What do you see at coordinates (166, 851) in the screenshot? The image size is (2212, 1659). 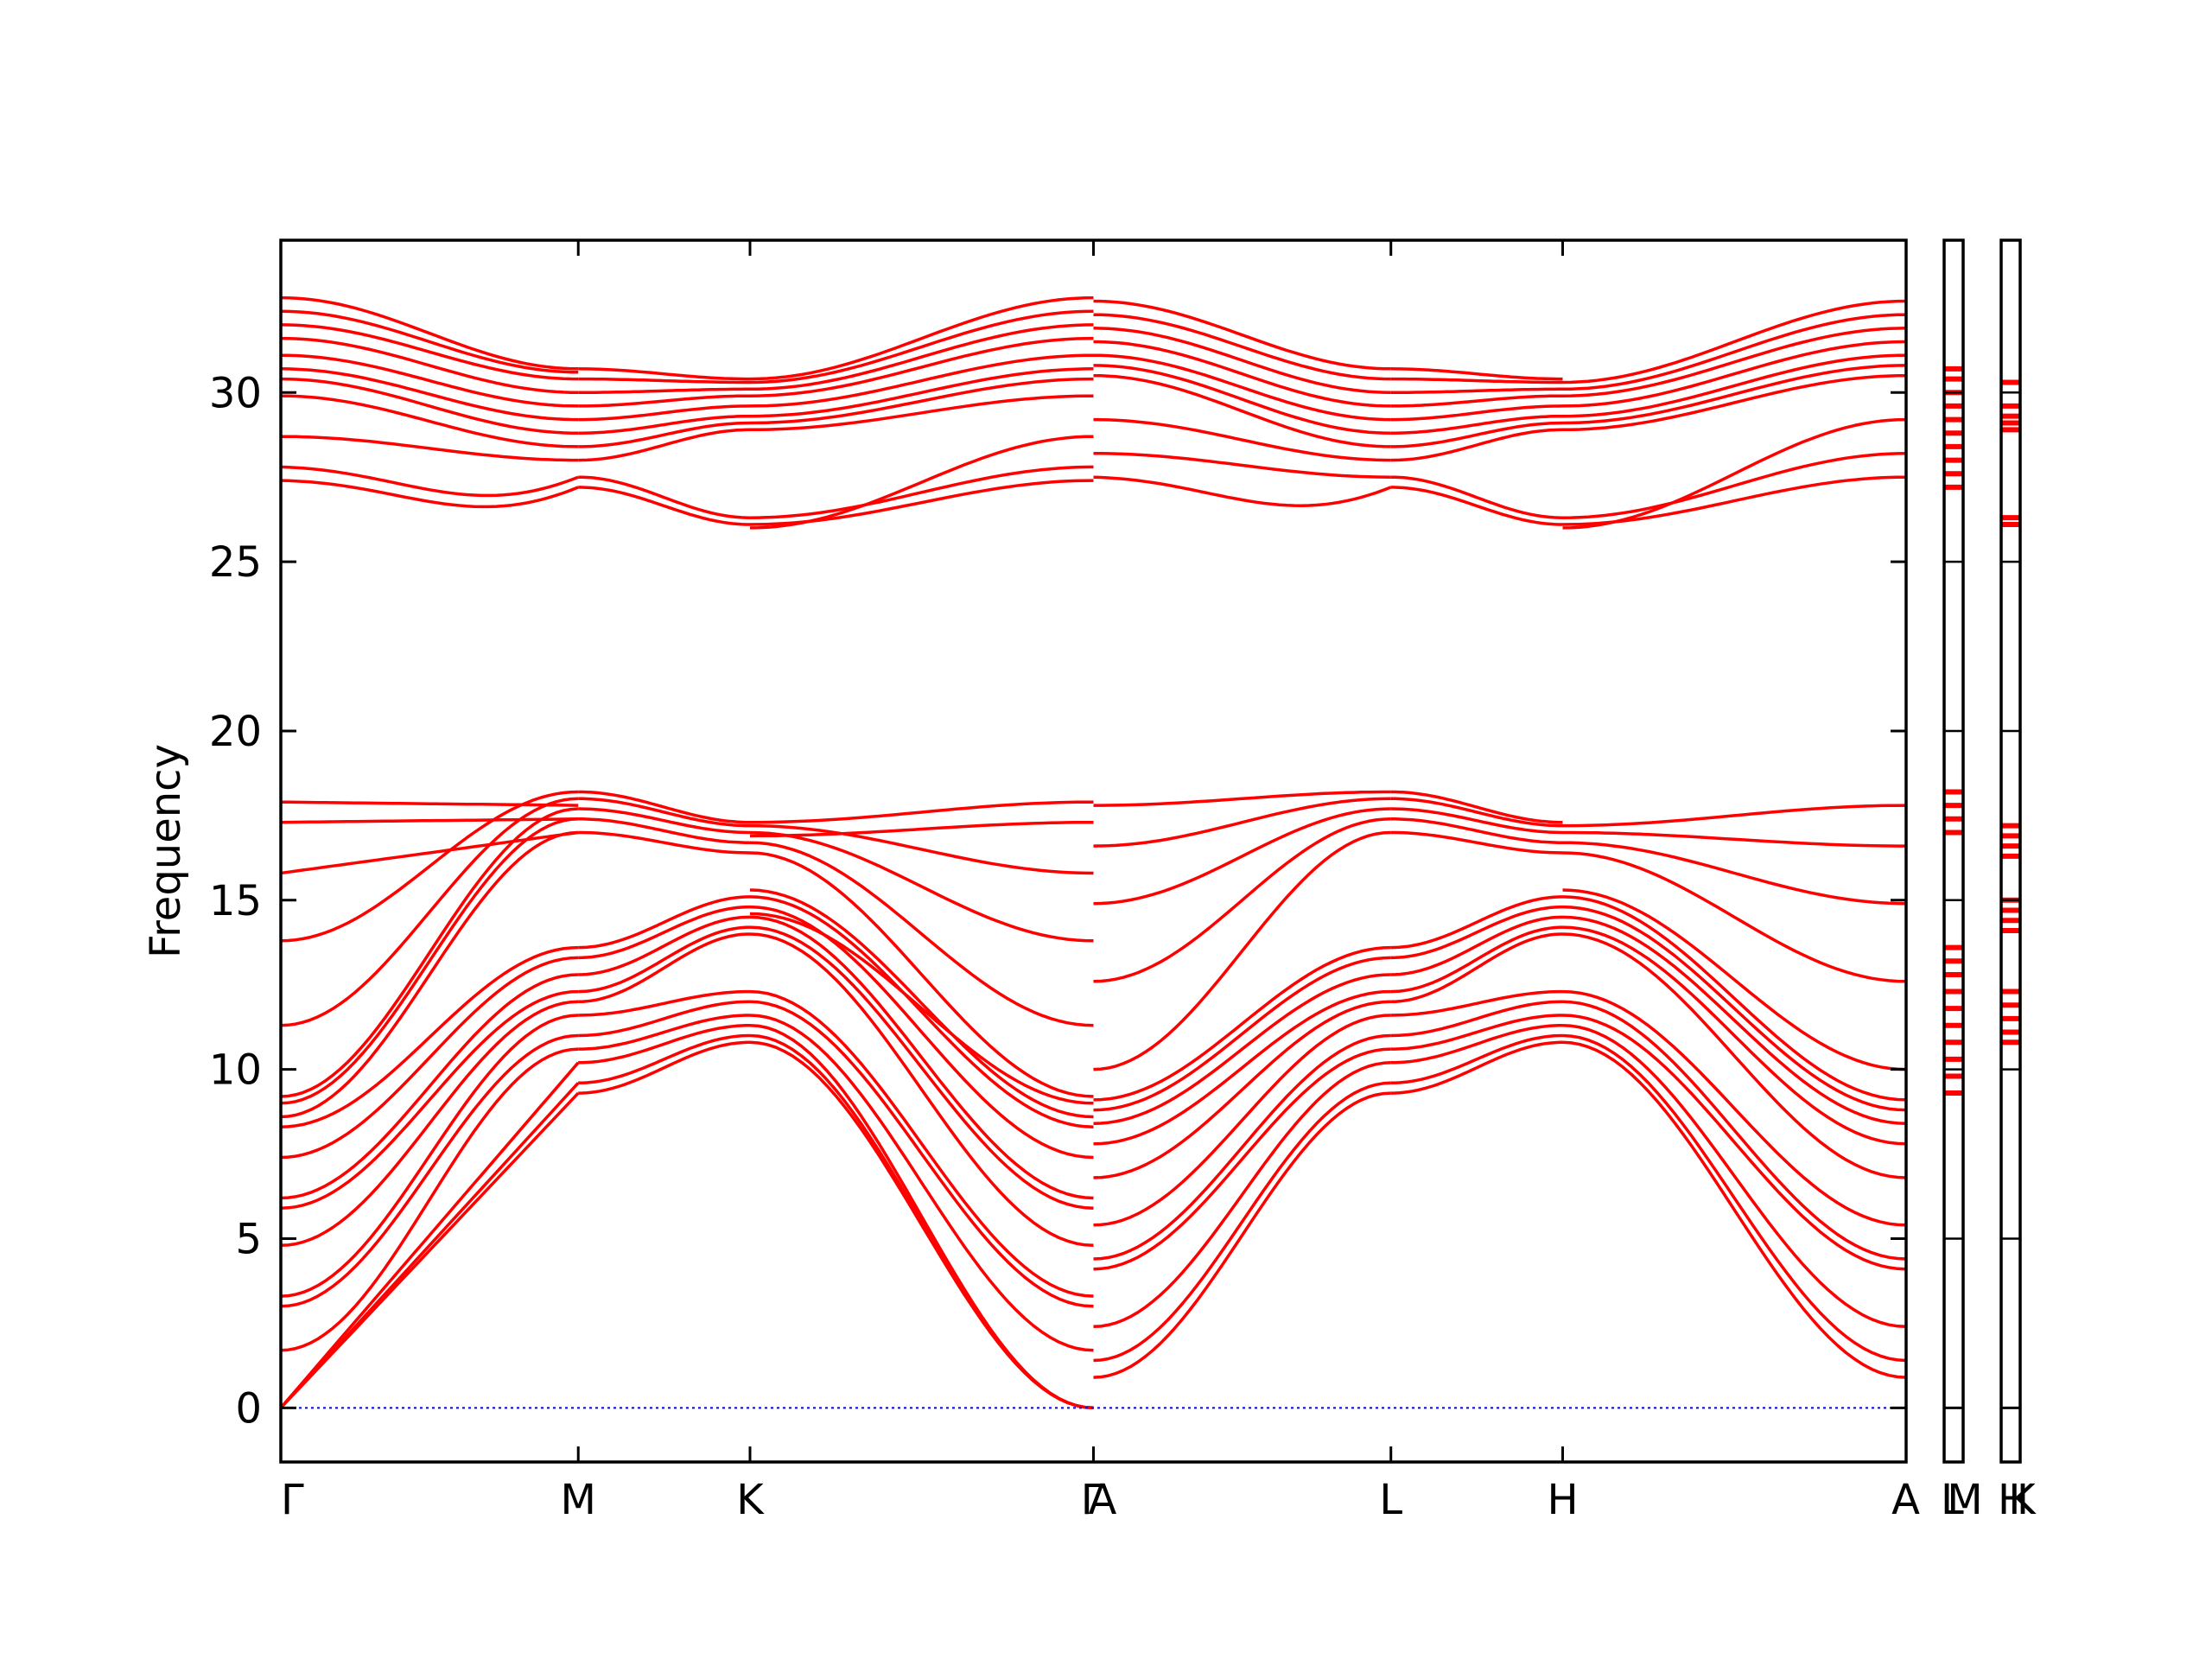 I see `y-axis-title: Frequency` at bounding box center [166, 851].